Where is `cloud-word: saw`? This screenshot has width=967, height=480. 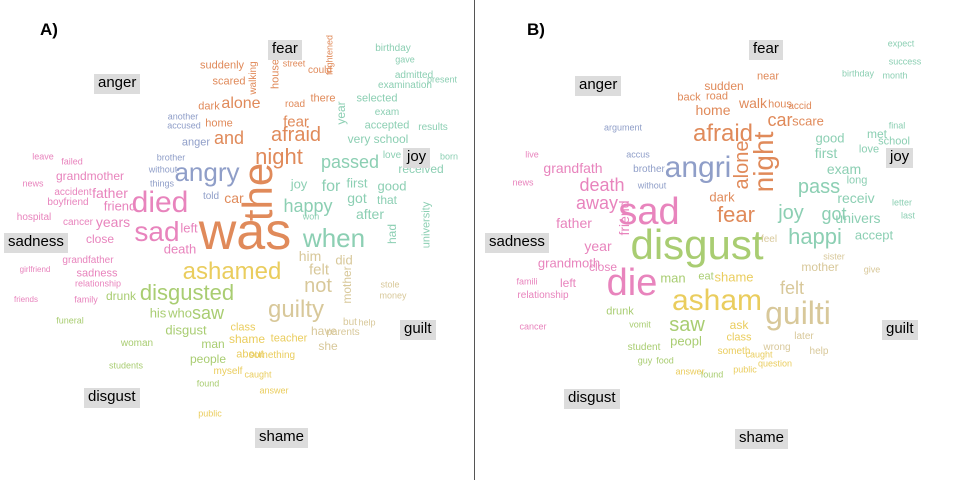 cloud-word: saw is located at coordinates (687, 325).